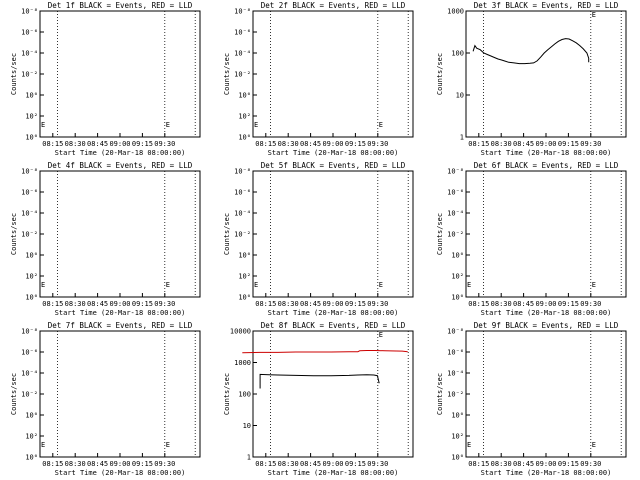 Image resolution: width=640 pixels, height=480 pixels. Describe the element at coordinates (240, 332) in the screenshot. I see `y-tick-label: 10000` at that location.